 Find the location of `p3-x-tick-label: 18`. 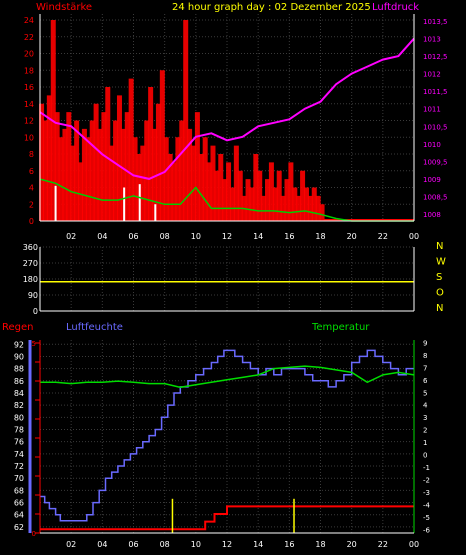

p3-x-tick-label: 18 is located at coordinates (320, 544).